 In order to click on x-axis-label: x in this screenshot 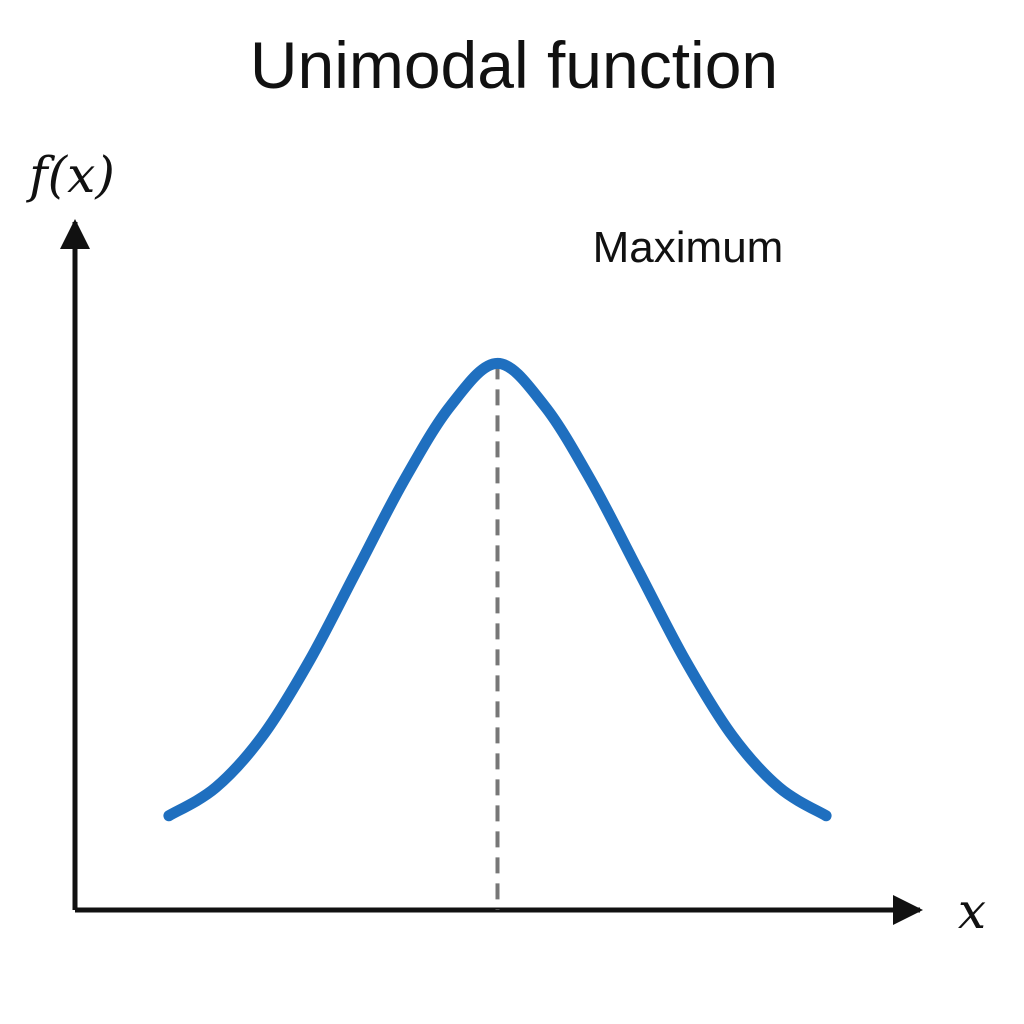, I will do `click(972, 911)`.